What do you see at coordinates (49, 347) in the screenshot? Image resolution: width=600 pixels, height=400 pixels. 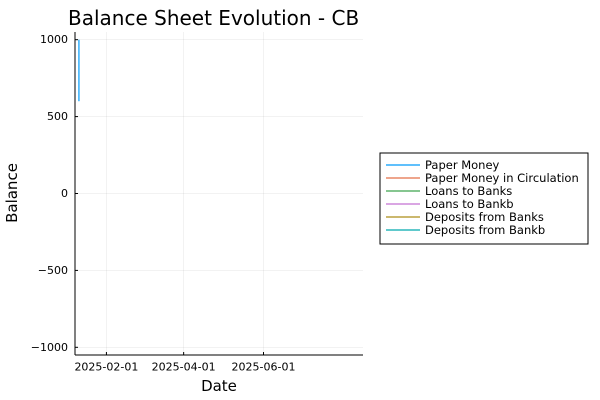 I see `y-tick-label: −1000` at bounding box center [49, 347].